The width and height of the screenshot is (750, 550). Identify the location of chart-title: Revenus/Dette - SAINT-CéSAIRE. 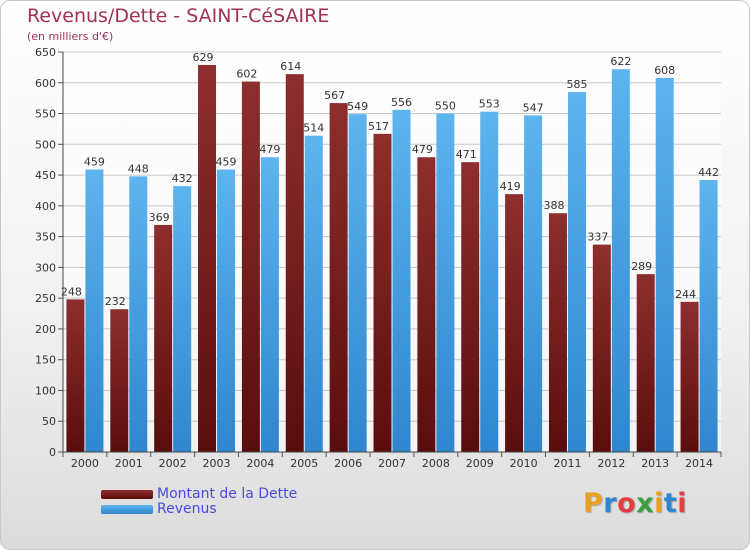
(178, 16).